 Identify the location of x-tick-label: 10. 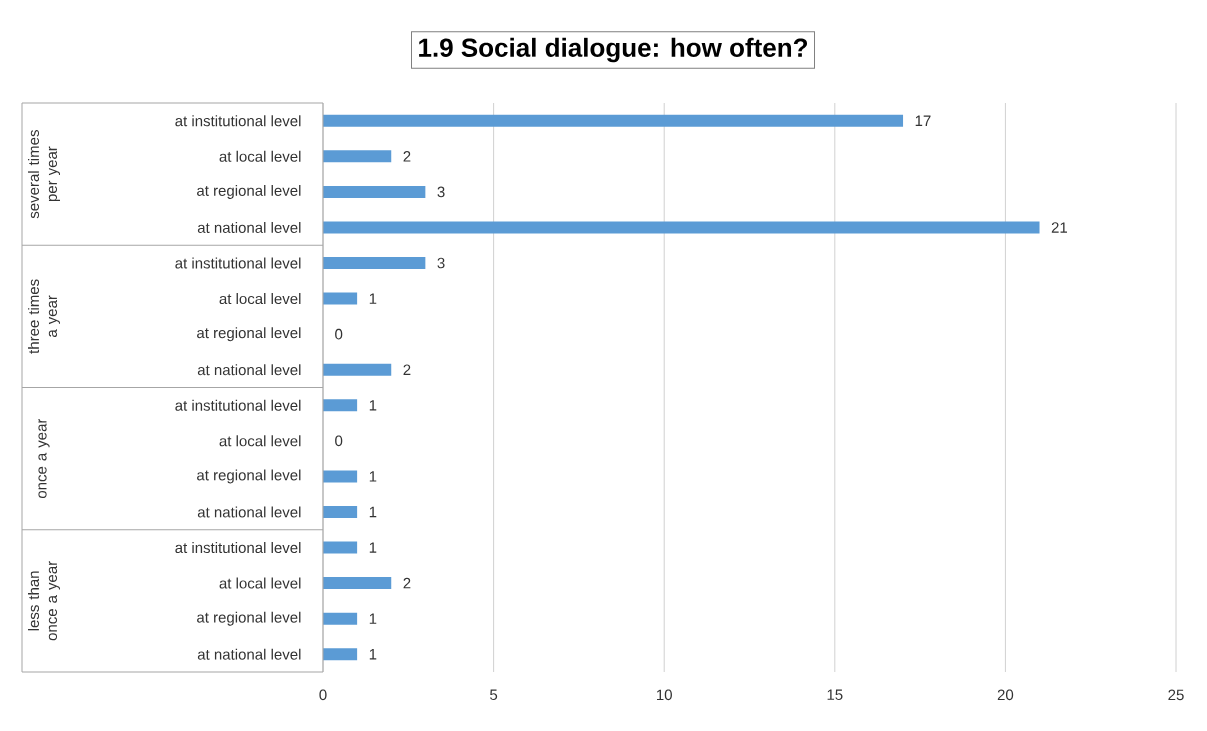
(664, 695).